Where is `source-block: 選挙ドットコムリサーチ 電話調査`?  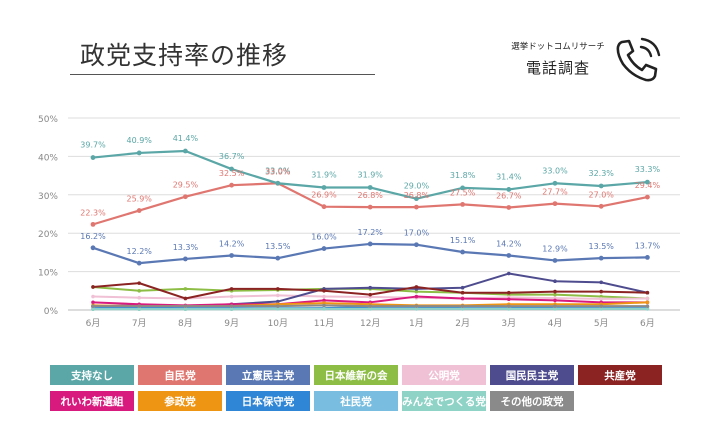
source-block: 選挙ドットコムリサーチ 電話調査 is located at coordinates (558, 59).